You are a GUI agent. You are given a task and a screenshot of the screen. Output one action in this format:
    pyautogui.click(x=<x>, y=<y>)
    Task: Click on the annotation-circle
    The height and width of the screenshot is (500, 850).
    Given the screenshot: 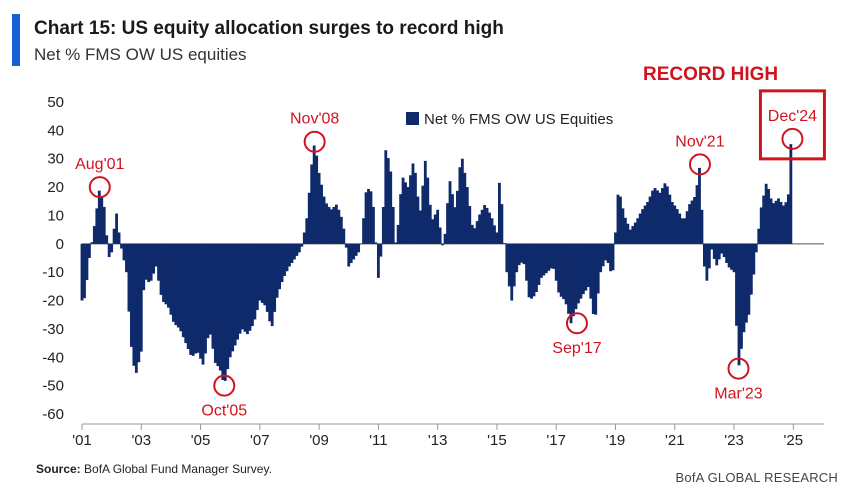 What is the action you would take?
    pyautogui.click(x=792, y=138)
    